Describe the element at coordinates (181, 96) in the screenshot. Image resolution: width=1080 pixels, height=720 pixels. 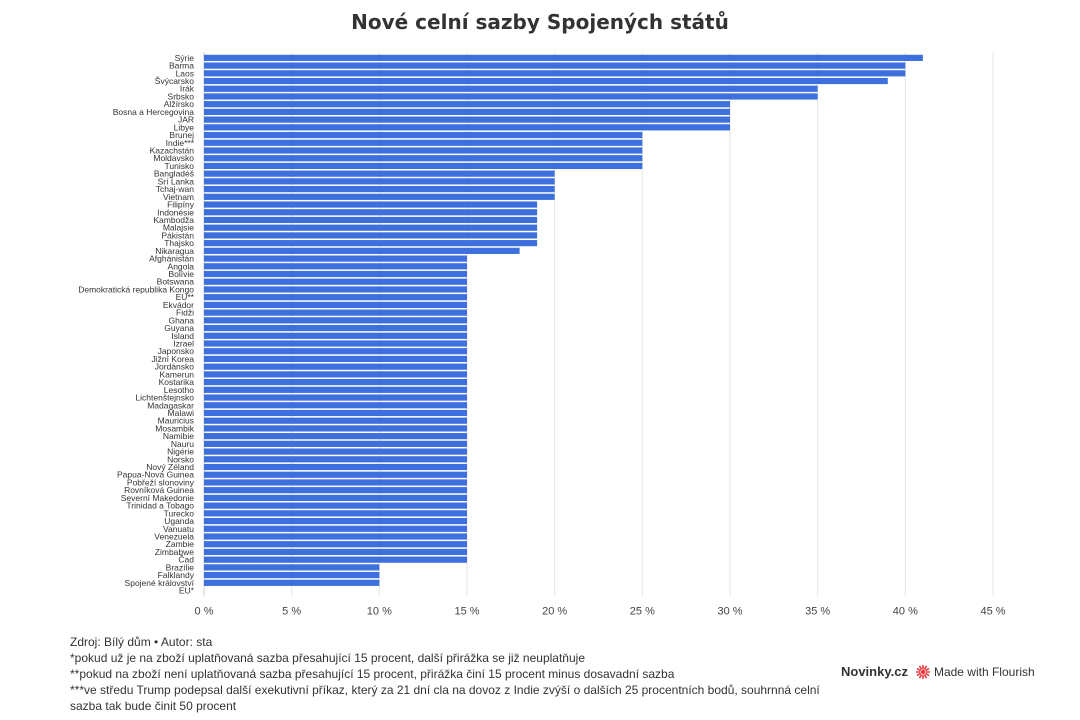
I see `category-label: Srbsko` at that location.